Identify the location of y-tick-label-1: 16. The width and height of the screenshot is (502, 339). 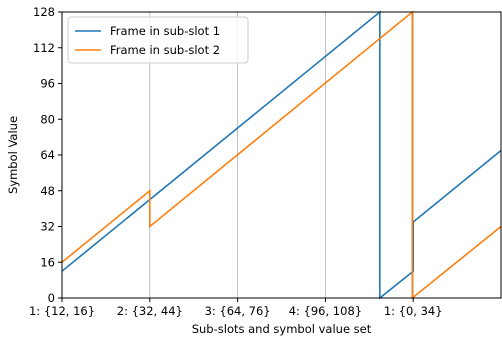
(47, 262).